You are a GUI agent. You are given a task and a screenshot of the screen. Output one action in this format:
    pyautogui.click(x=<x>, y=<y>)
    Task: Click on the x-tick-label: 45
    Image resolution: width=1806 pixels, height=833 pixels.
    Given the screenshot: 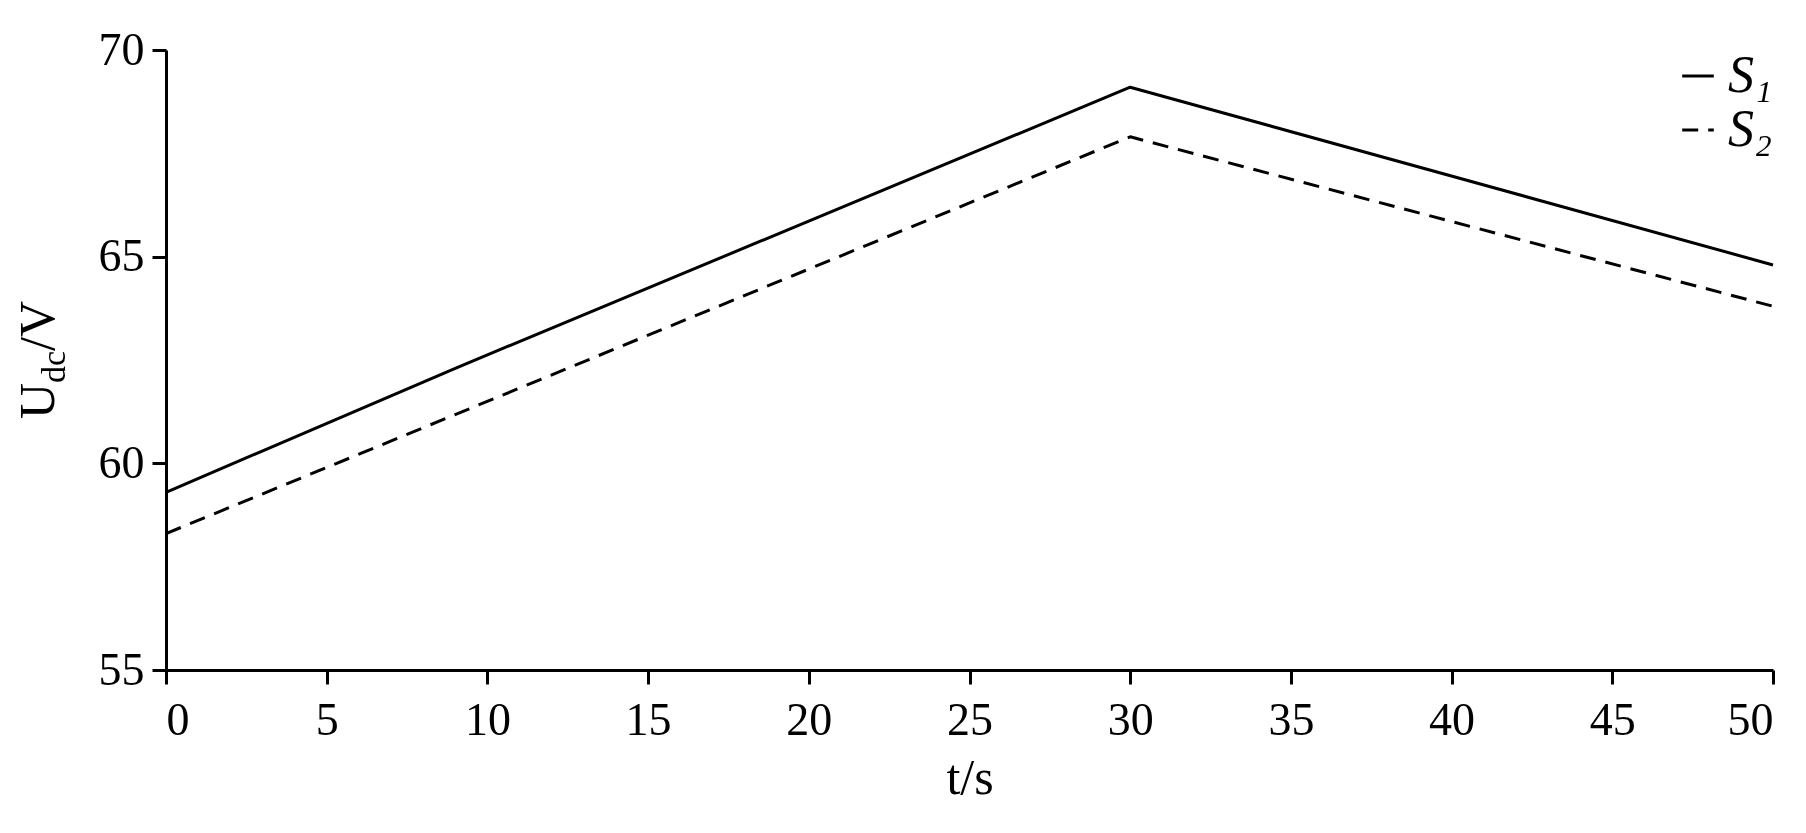 What is the action you would take?
    pyautogui.click(x=1612, y=719)
    